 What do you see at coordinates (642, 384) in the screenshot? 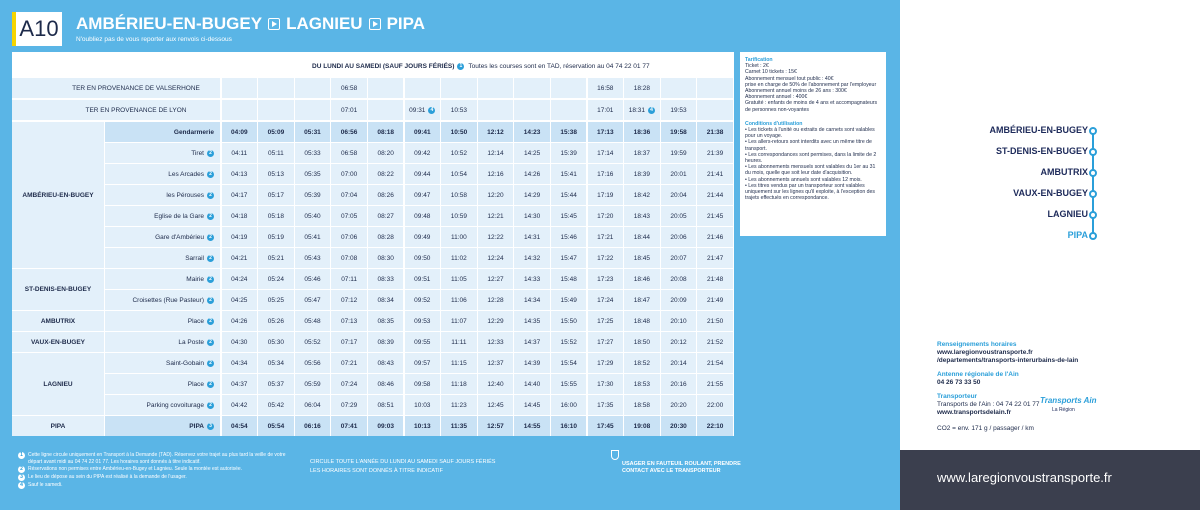
I see `time: 18:53` at bounding box center [642, 384].